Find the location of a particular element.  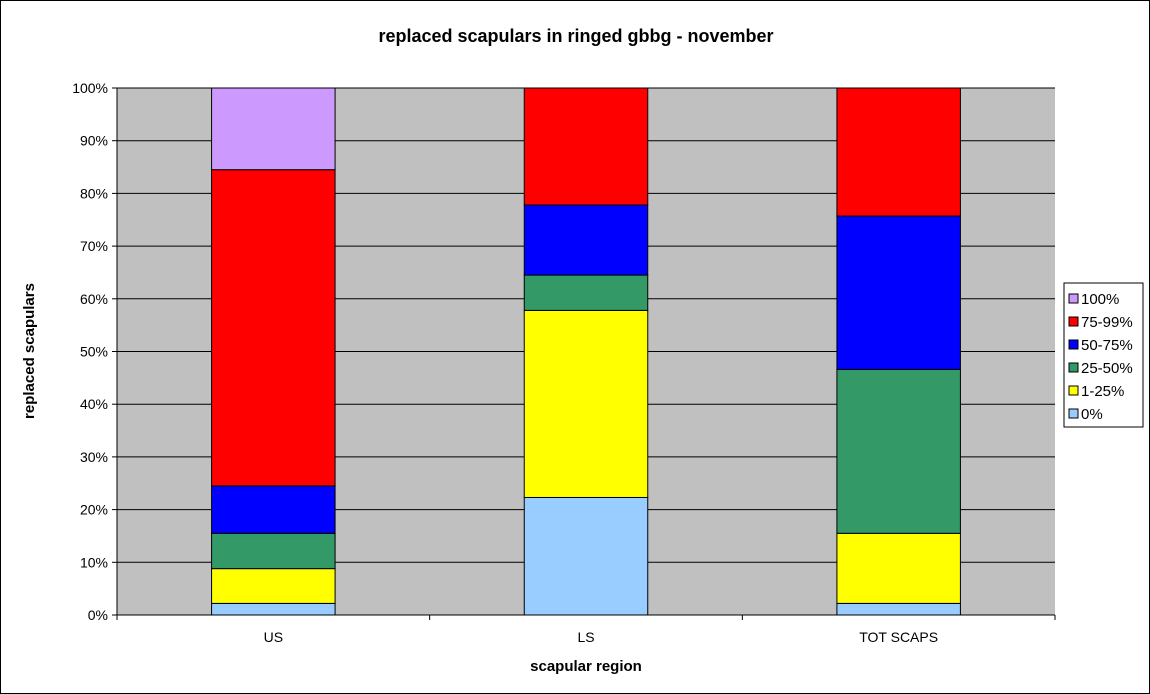

y-tick-labels: 0% 10% 20% 30% 40% 50% 60% 70% 80% 90% 100% is located at coordinates (90, 351).